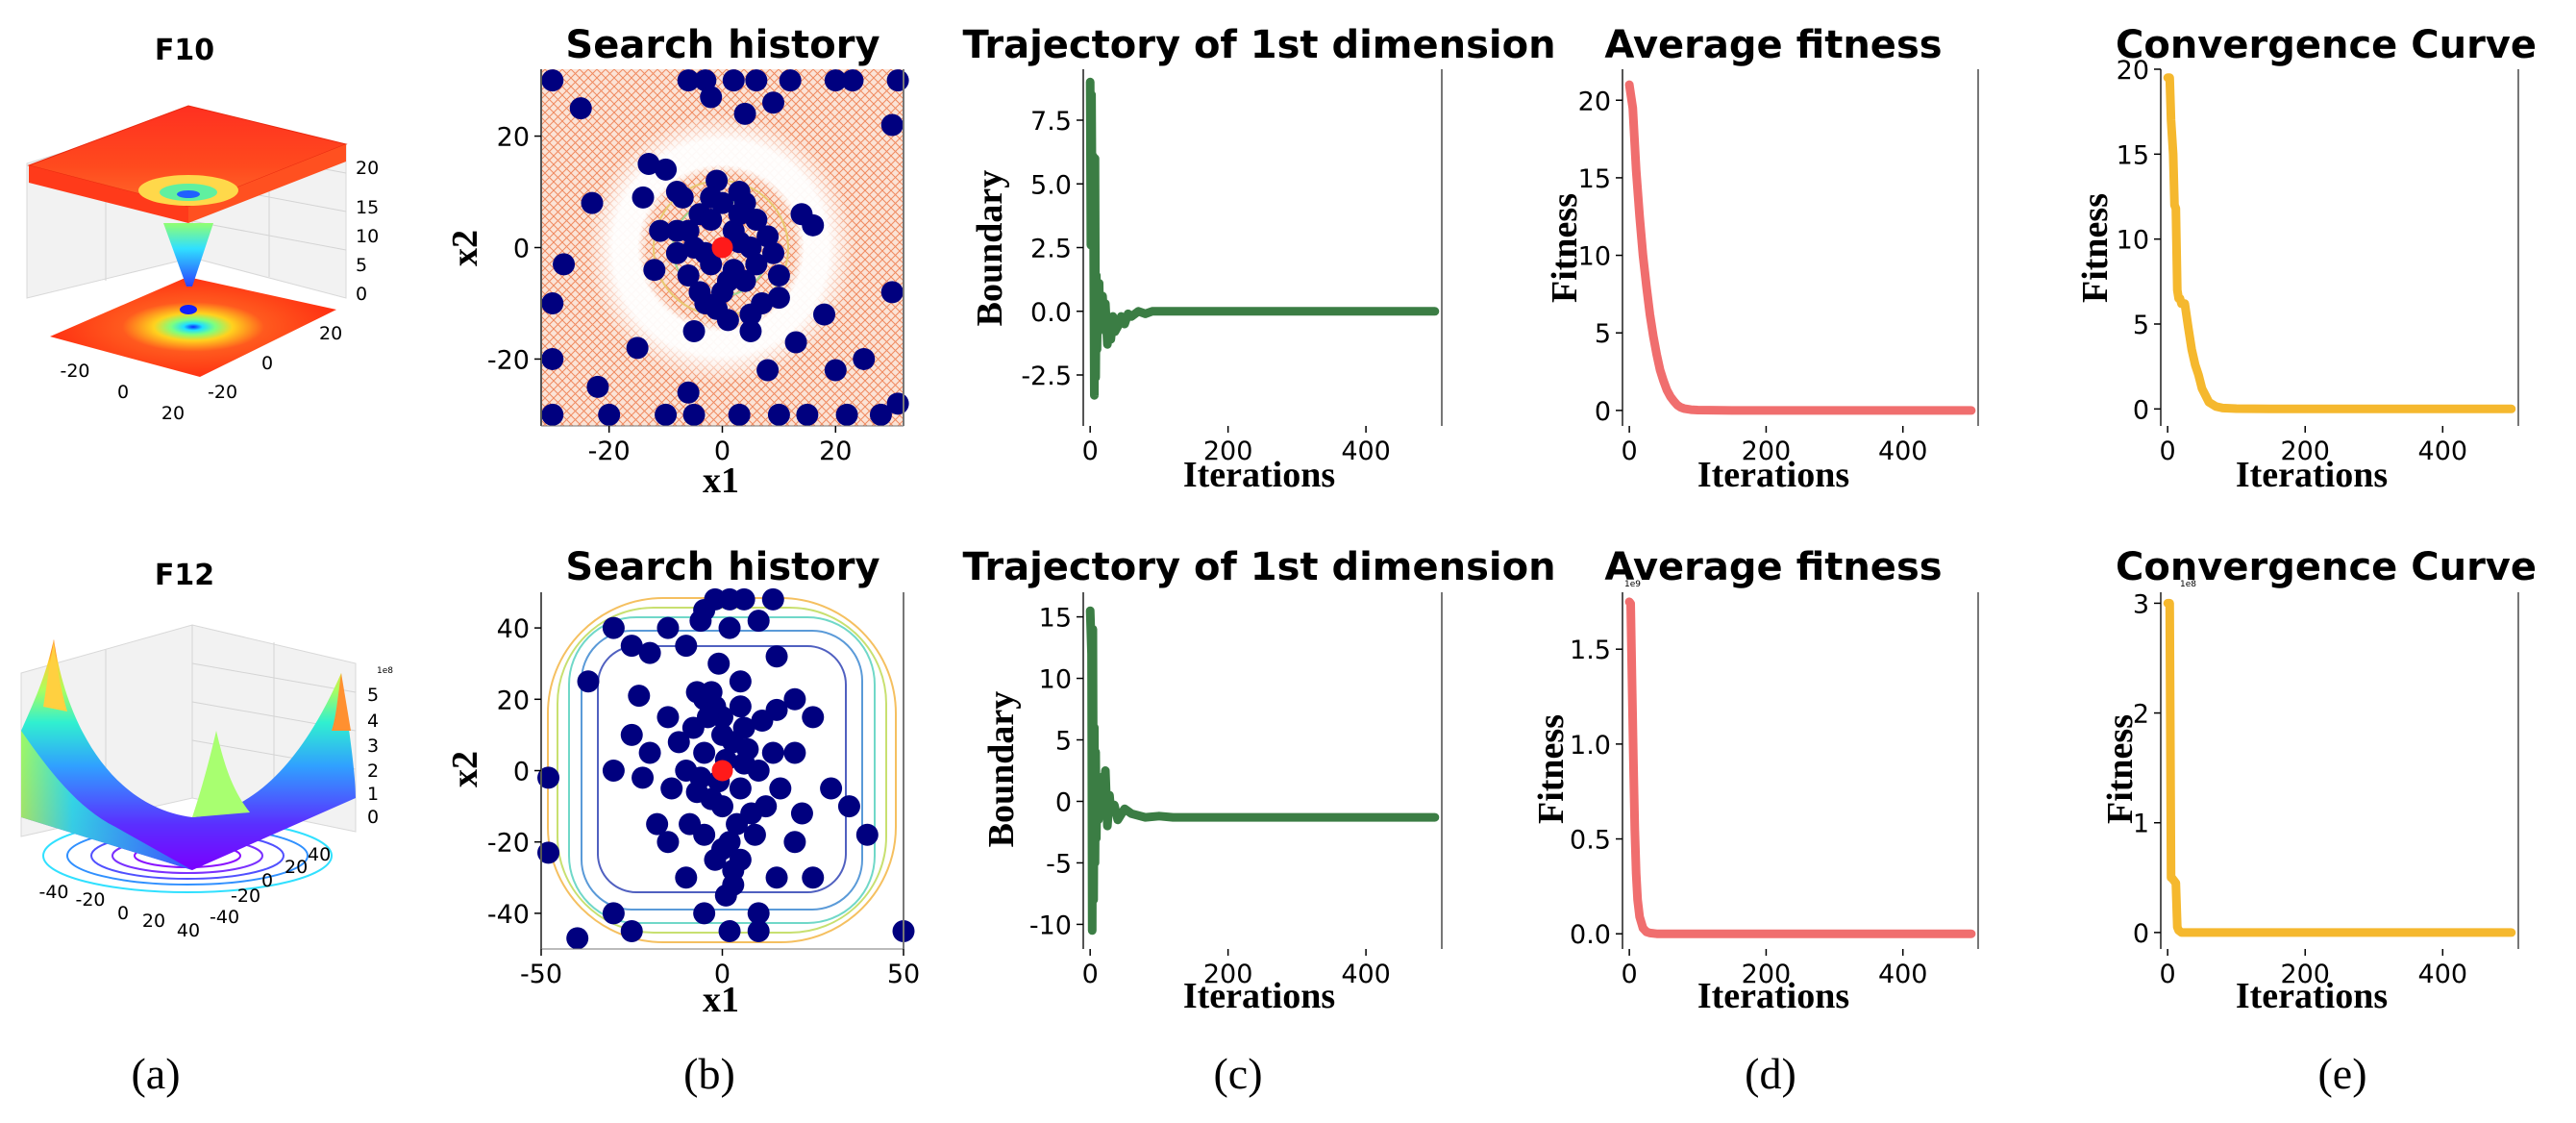  Describe the element at coordinates (2305, 451) in the screenshot. I see `f10-convergence-xtick-label: 200` at that location.